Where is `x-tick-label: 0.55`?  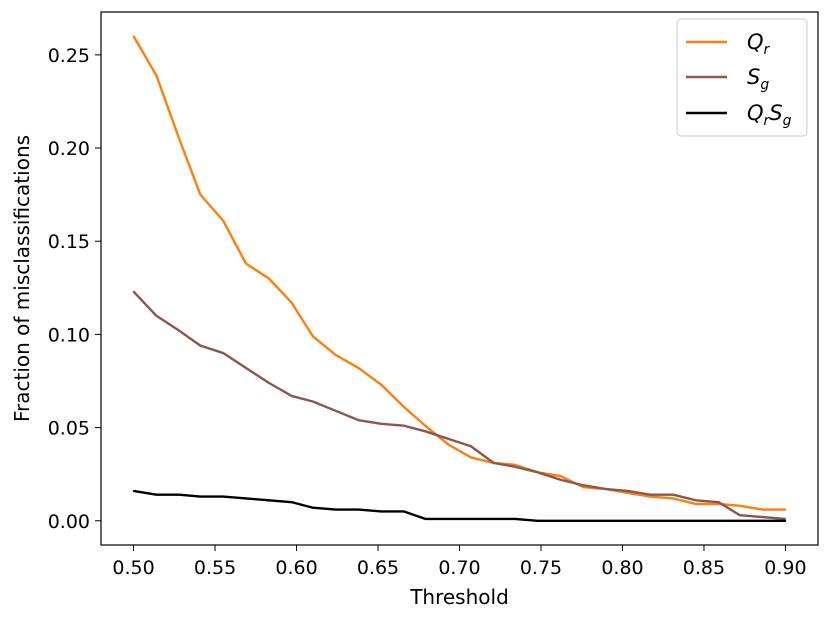
x-tick-label: 0.55 is located at coordinates (215, 568).